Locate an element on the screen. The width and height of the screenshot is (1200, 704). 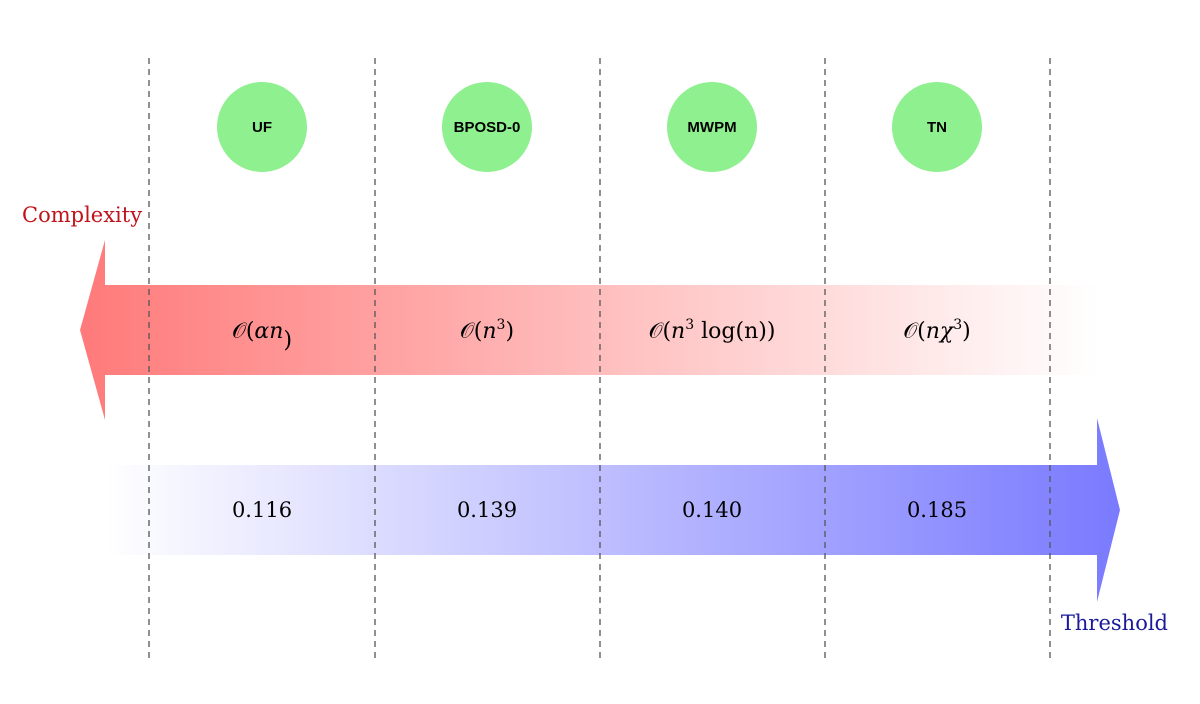
complexity-label: Complexity is located at coordinates (82, 215).